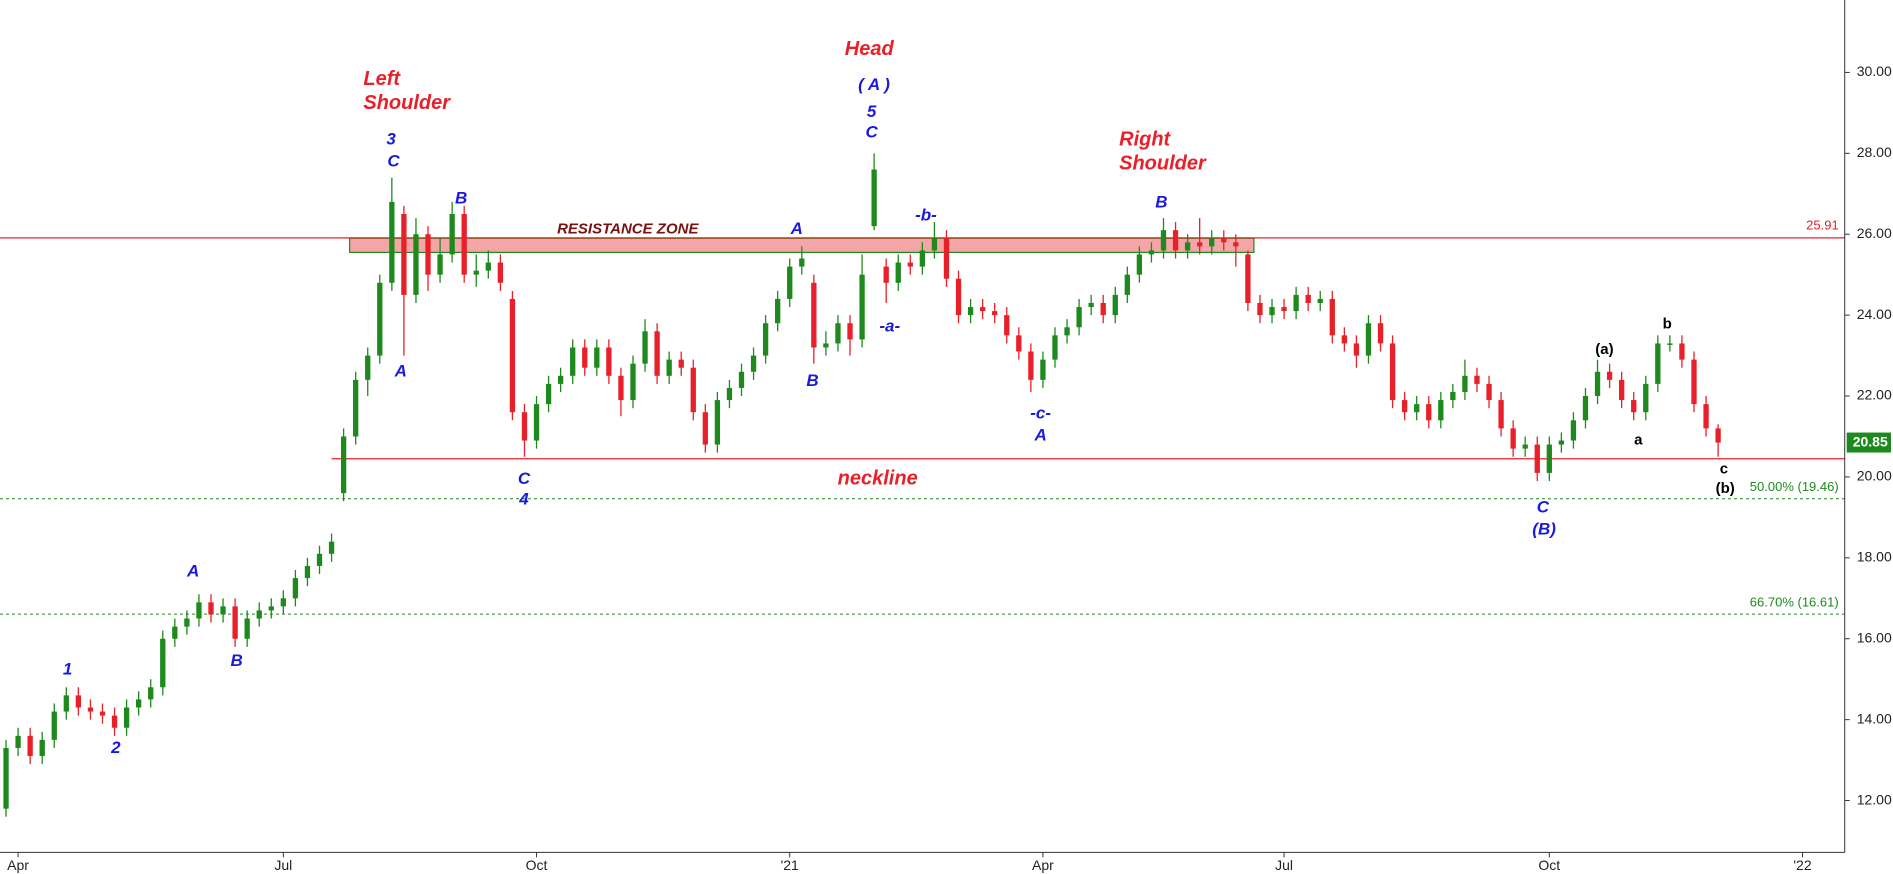 This screenshot has height=874, width=1893. What do you see at coordinates (1802, 865) in the screenshot?
I see `x-tick-label: '22` at bounding box center [1802, 865].